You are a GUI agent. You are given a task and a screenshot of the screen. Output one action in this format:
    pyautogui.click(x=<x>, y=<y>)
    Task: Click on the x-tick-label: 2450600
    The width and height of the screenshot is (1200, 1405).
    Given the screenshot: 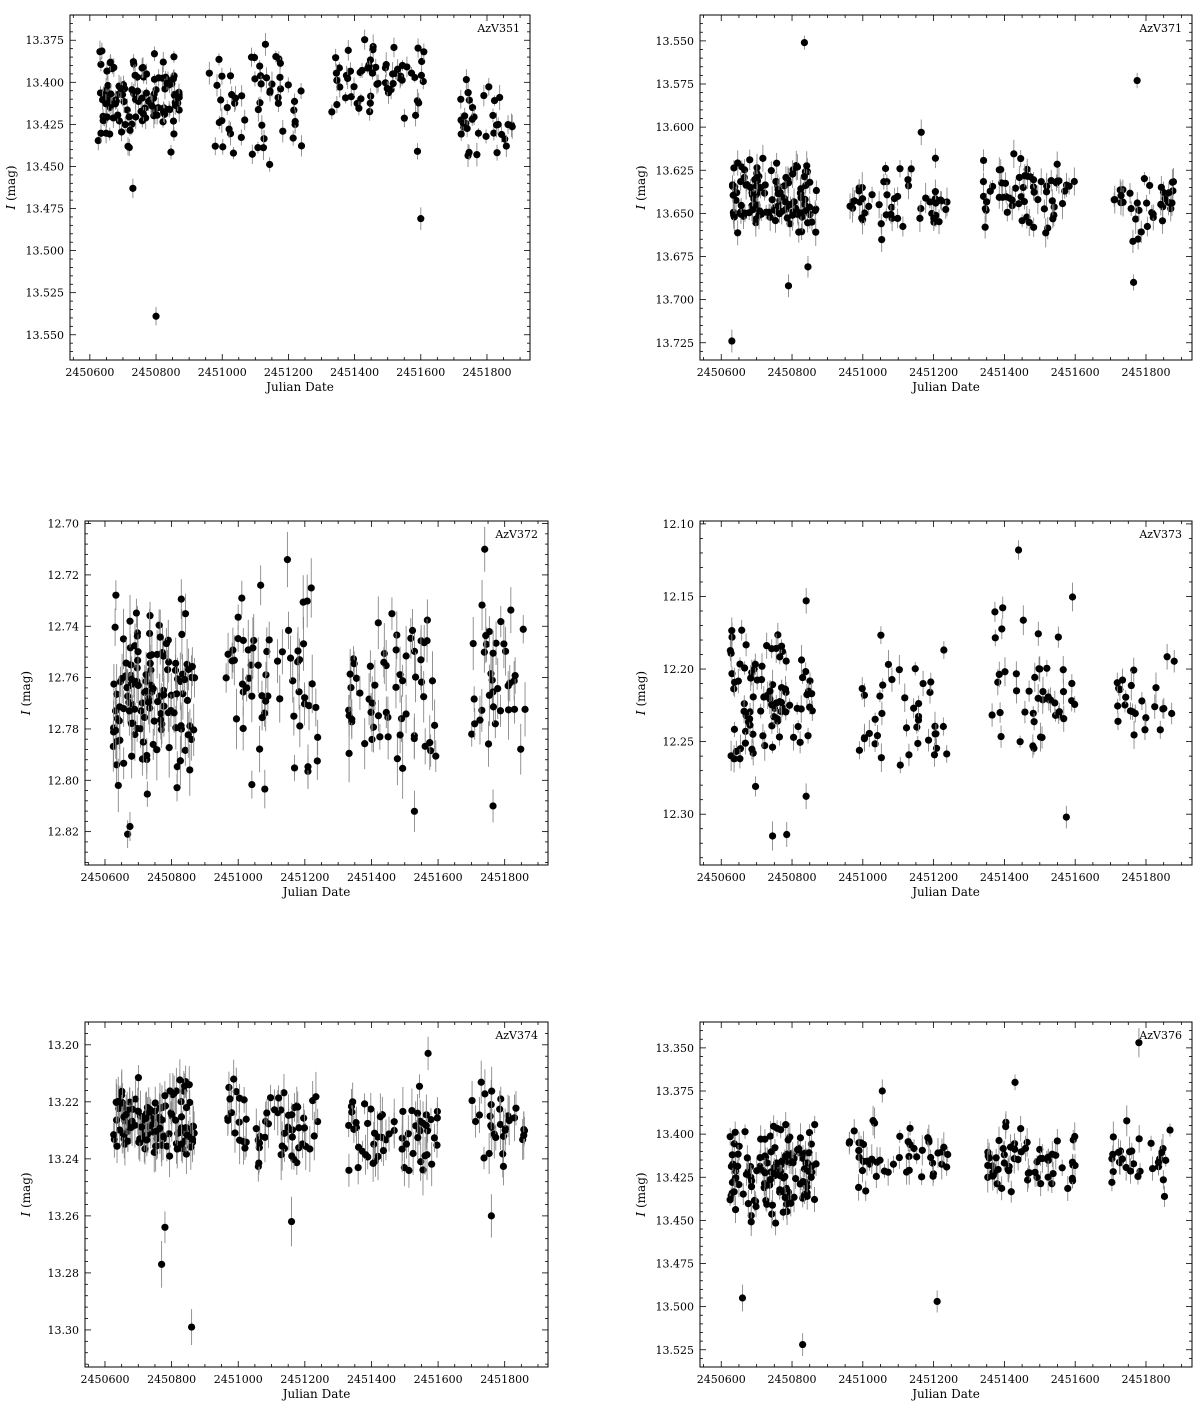 What is the action you would take?
    pyautogui.click(x=721, y=1379)
    